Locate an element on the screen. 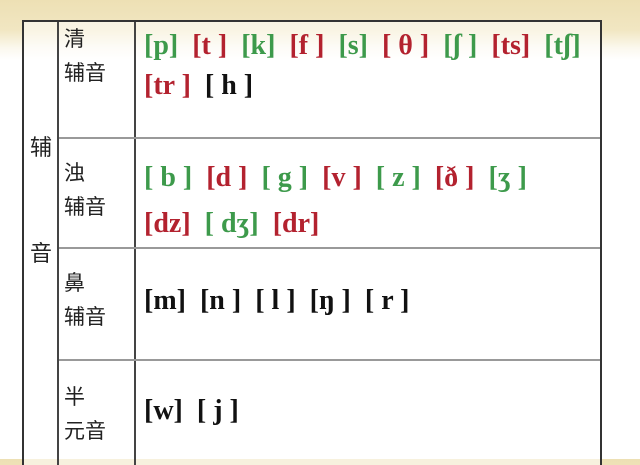  phonetic-symbol: [ dʒ] is located at coordinates (231, 223).